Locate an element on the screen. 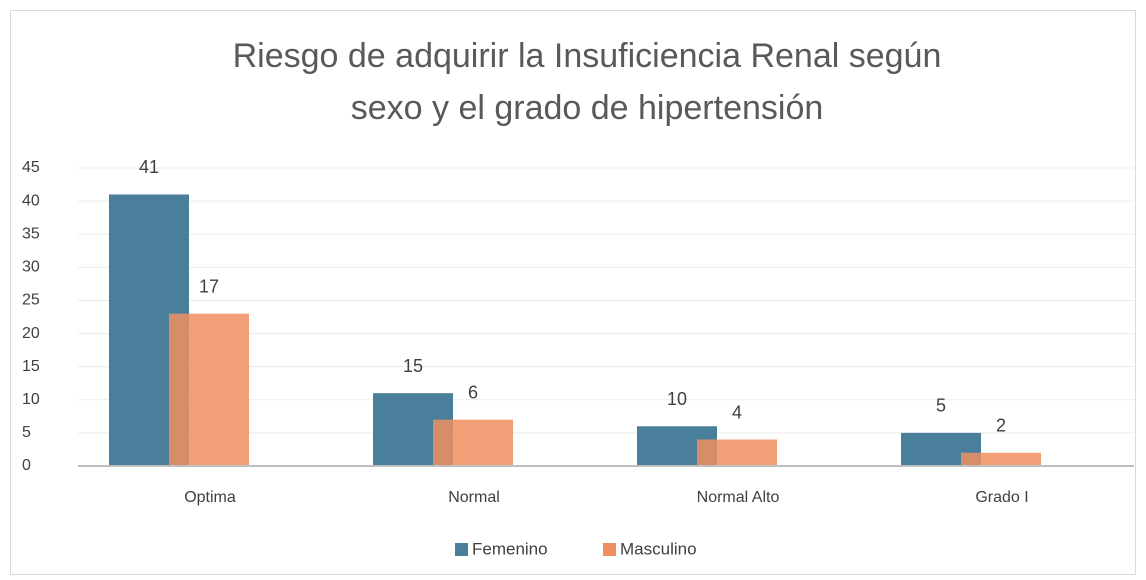 This screenshot has width=1146, height=580. data-label: 2 is located at coordinates (1001, 426).